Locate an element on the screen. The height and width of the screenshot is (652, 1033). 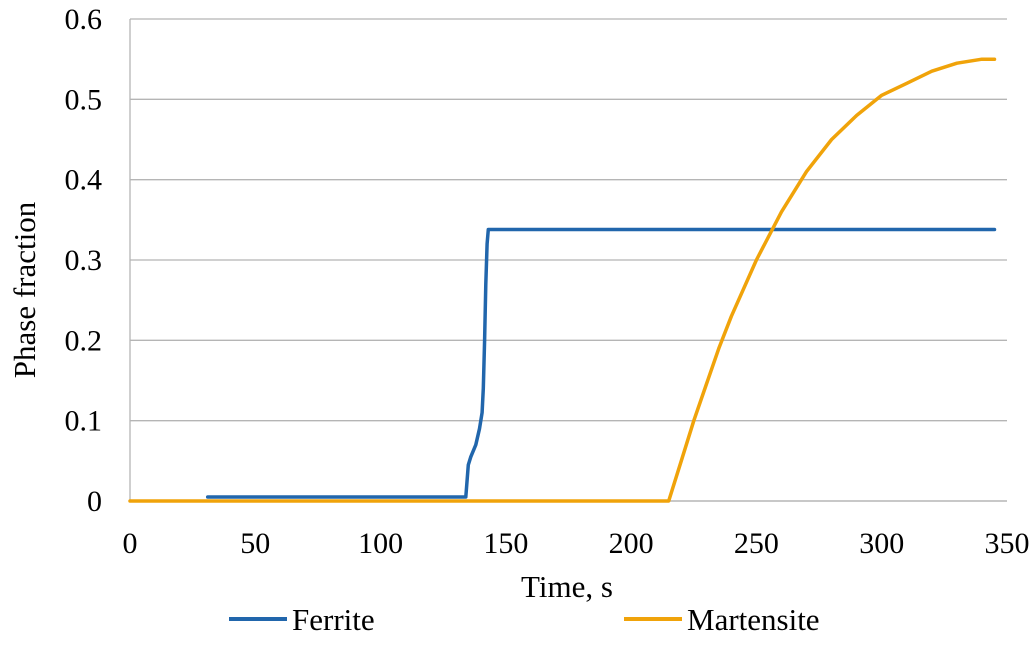
x-tick-label: 100 is located at coordinates (380, 543).